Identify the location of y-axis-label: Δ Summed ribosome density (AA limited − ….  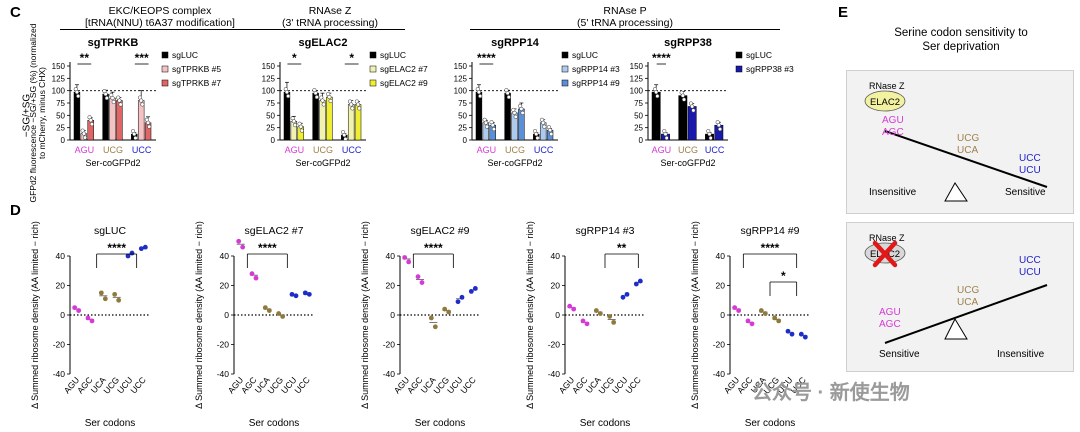
(35, 315).